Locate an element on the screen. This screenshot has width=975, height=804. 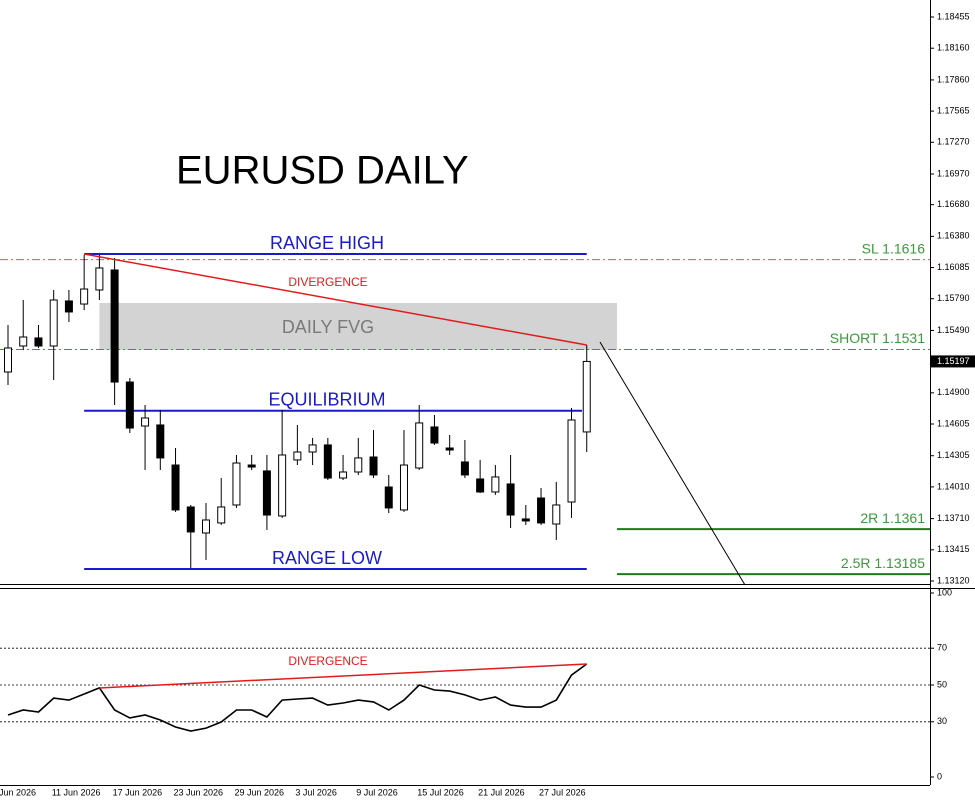
x-tick-label: 15 Jul 2026 is located at coordinates (440, 792).